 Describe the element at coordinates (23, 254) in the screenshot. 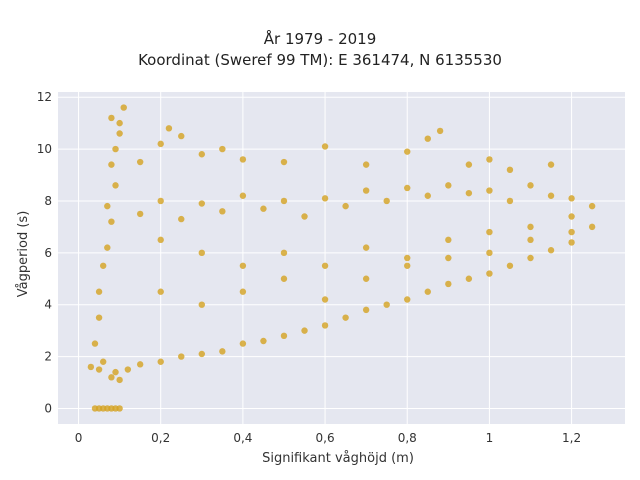

I see `y-axis-label: Vågperiod (s)` at that location.